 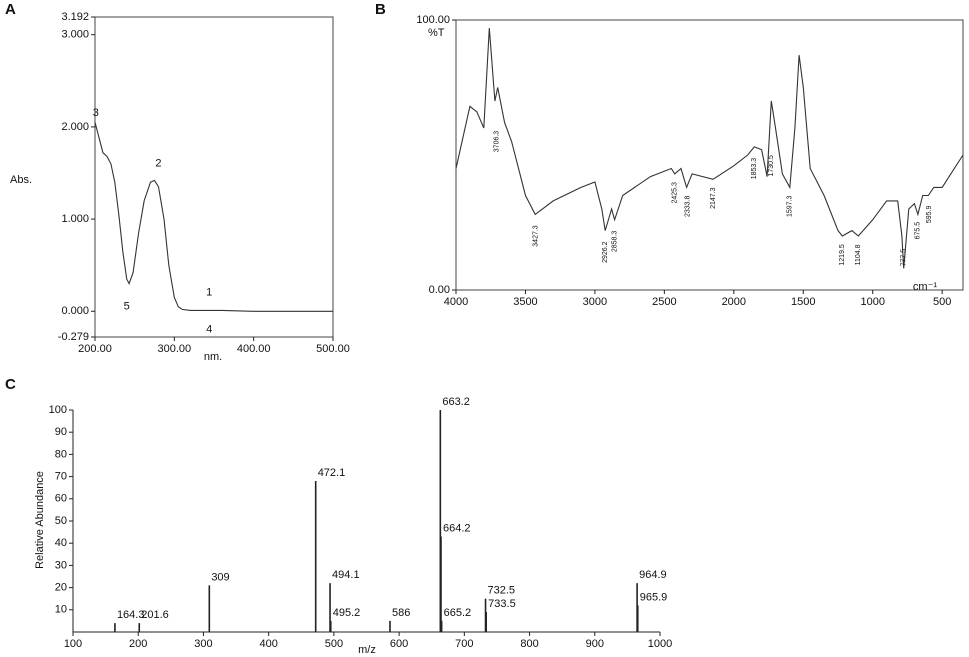 I want to click on x-tick-label: 400.00, so click(x=254, y=349).